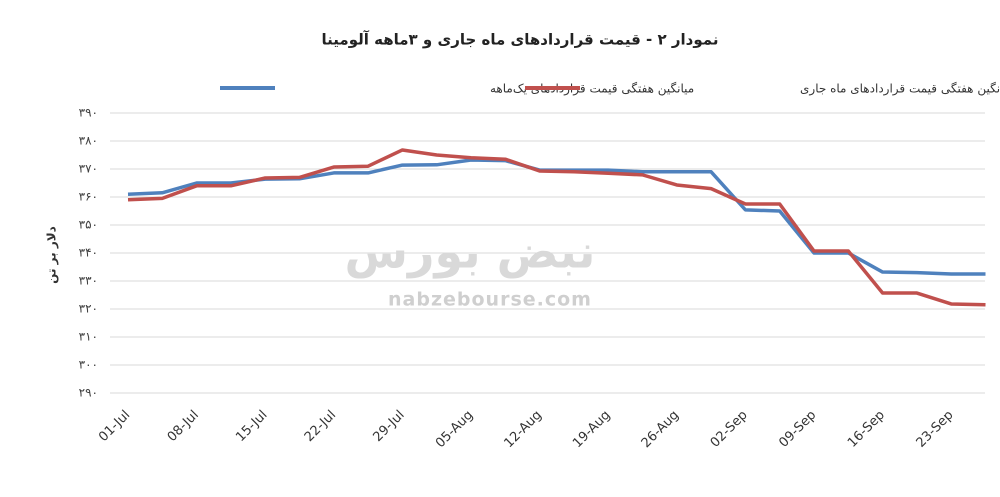 The height and width of the screenshot is (497, 1000). Describe the element at coordinates (52, 255) in the screenshot. I see `y-axis-title: دلار بر تن` at that location.